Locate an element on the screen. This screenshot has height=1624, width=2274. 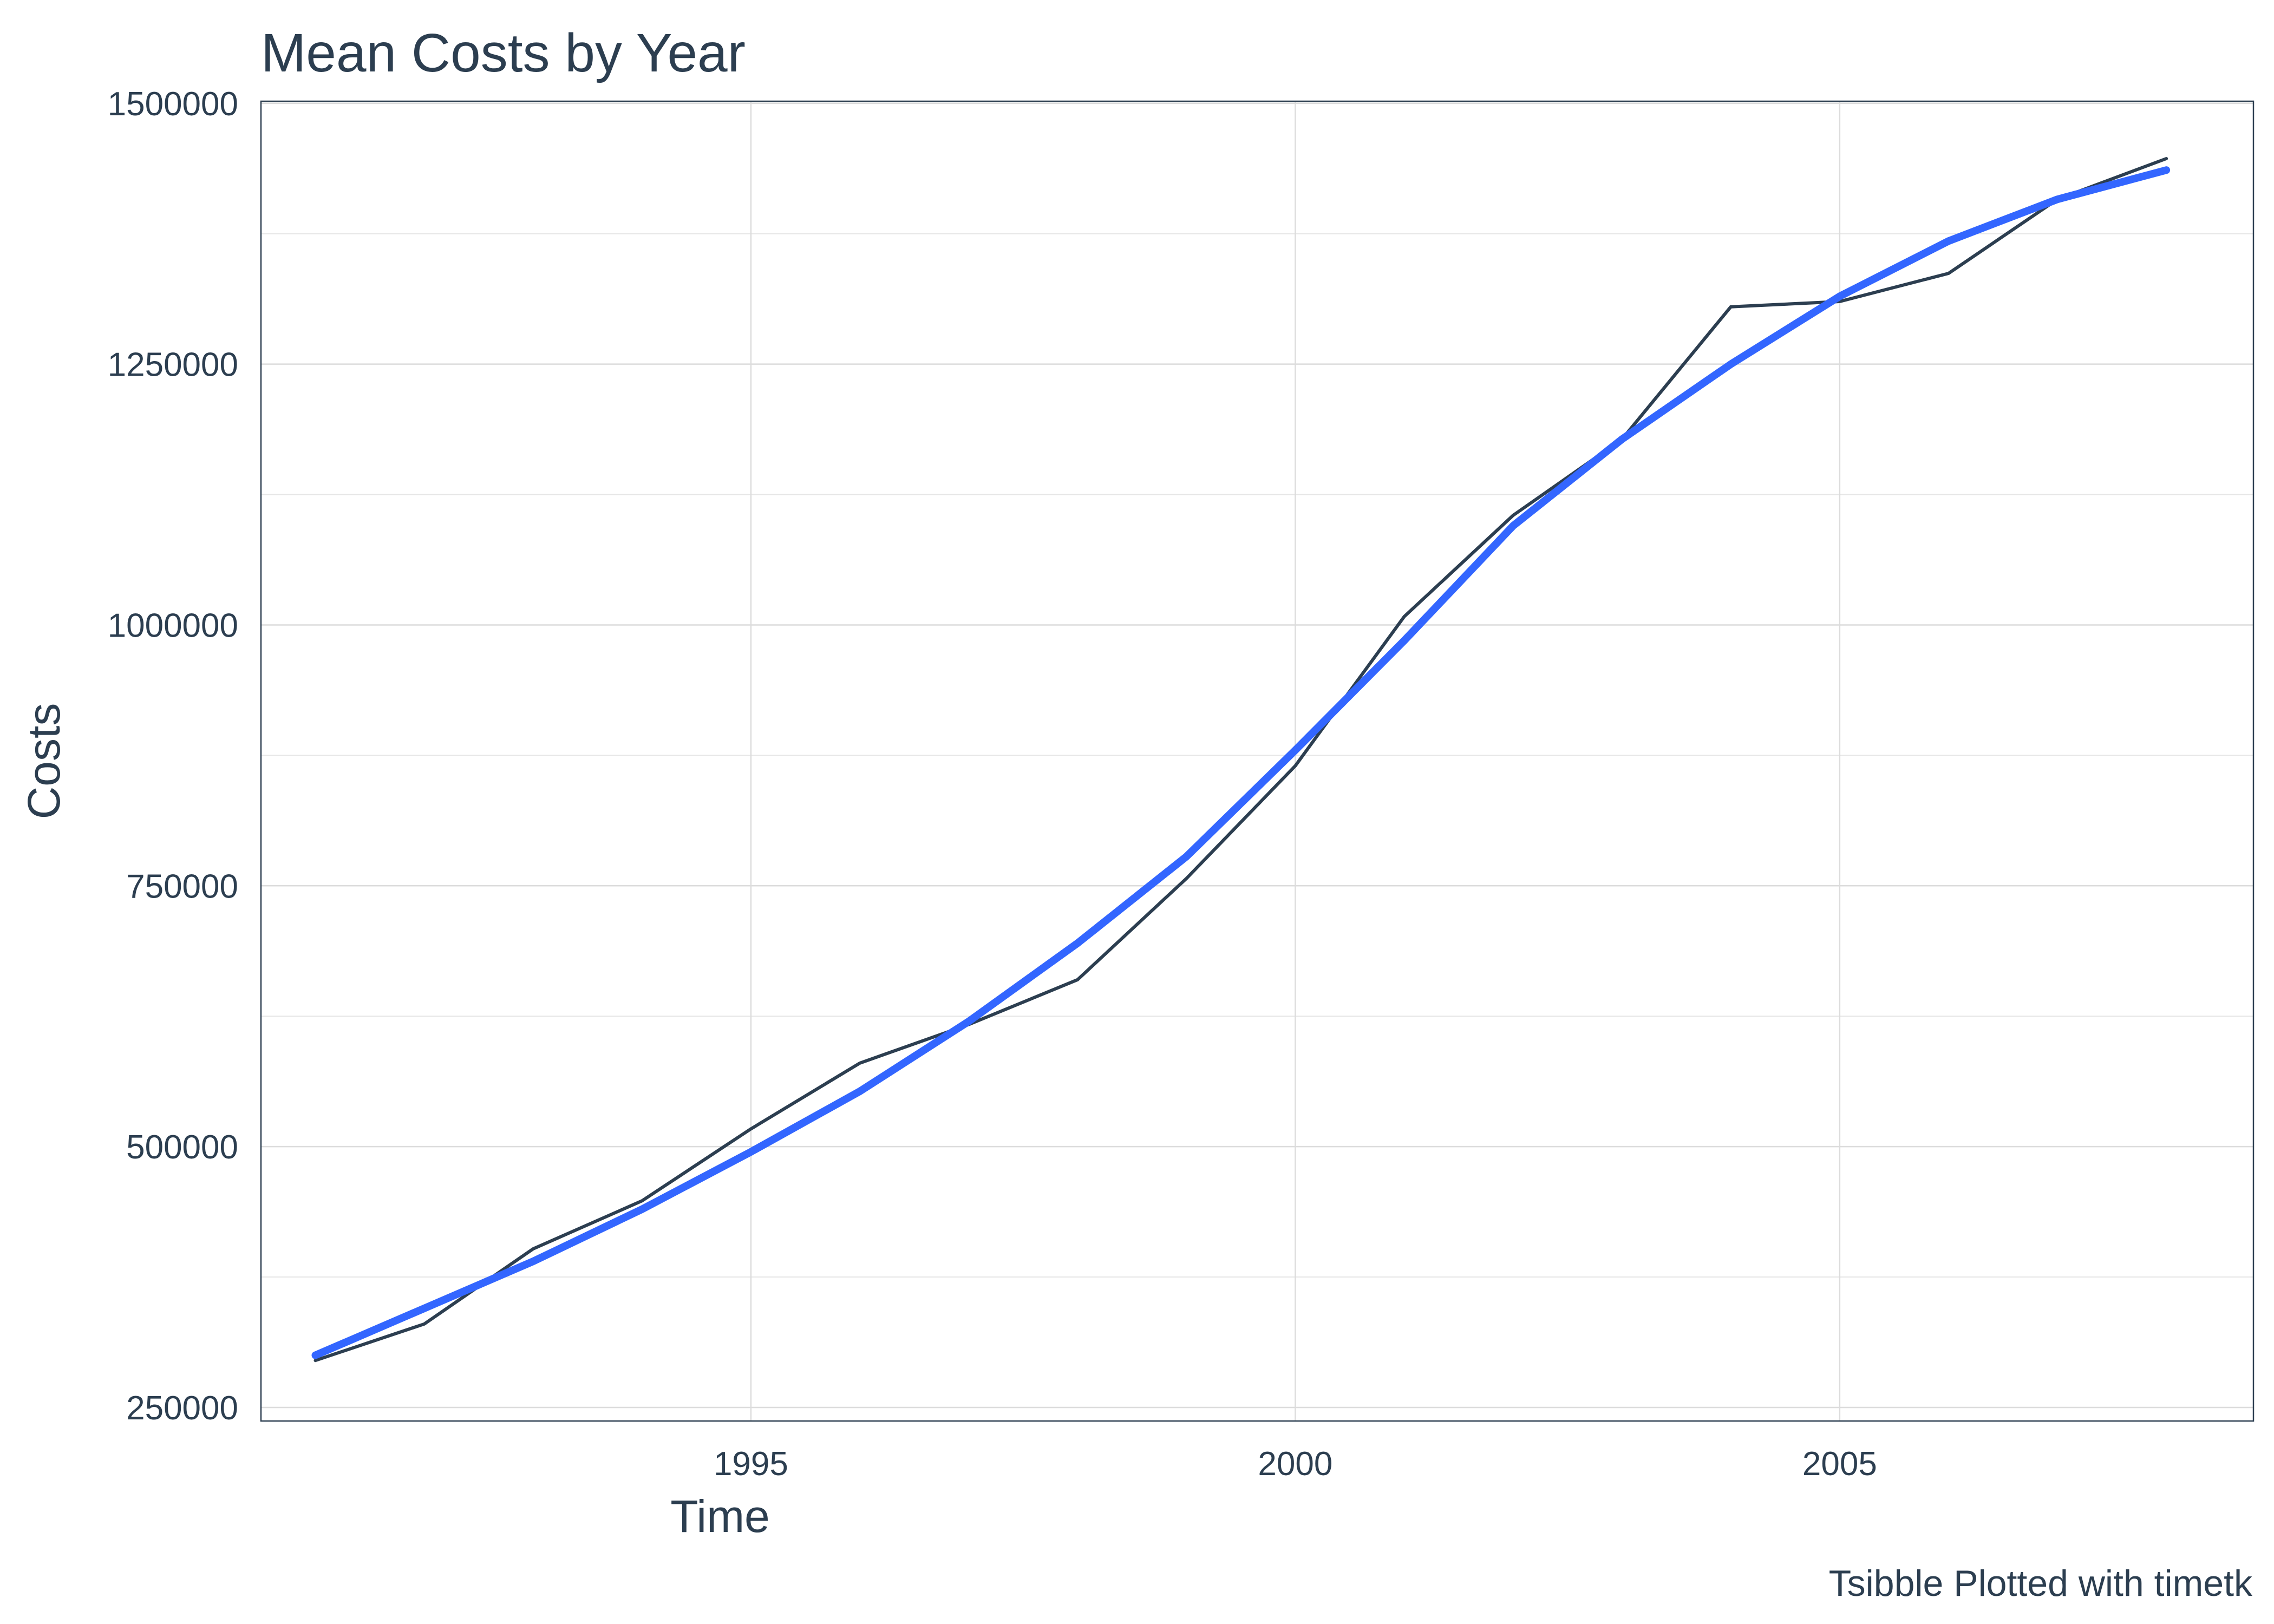
y-axis-title: Costs is located at coordinates (44, 761).